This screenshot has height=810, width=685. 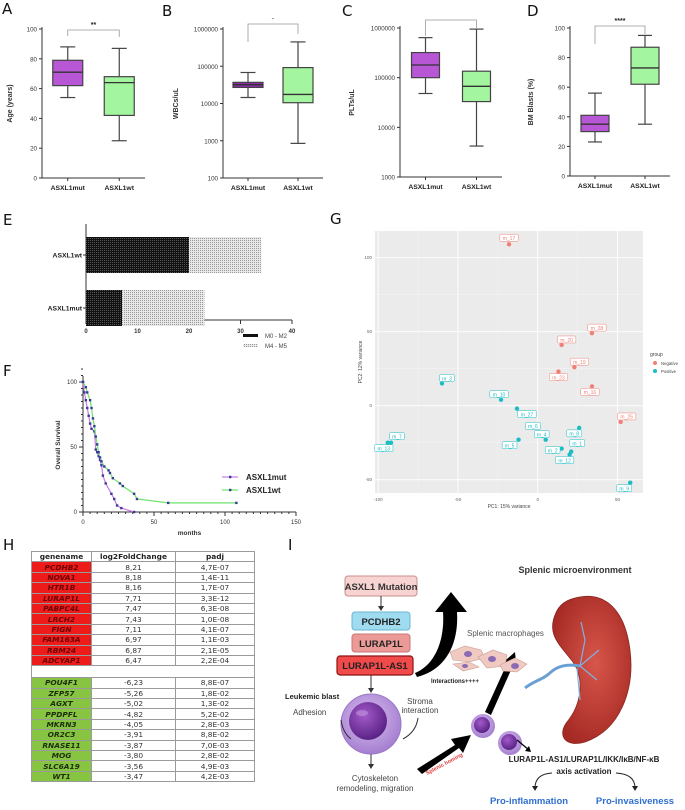 What do you see at coordinates (383, 29) in the screenshot?
I see `y-tick-label: 1000000` at bounding box center [383, 29].